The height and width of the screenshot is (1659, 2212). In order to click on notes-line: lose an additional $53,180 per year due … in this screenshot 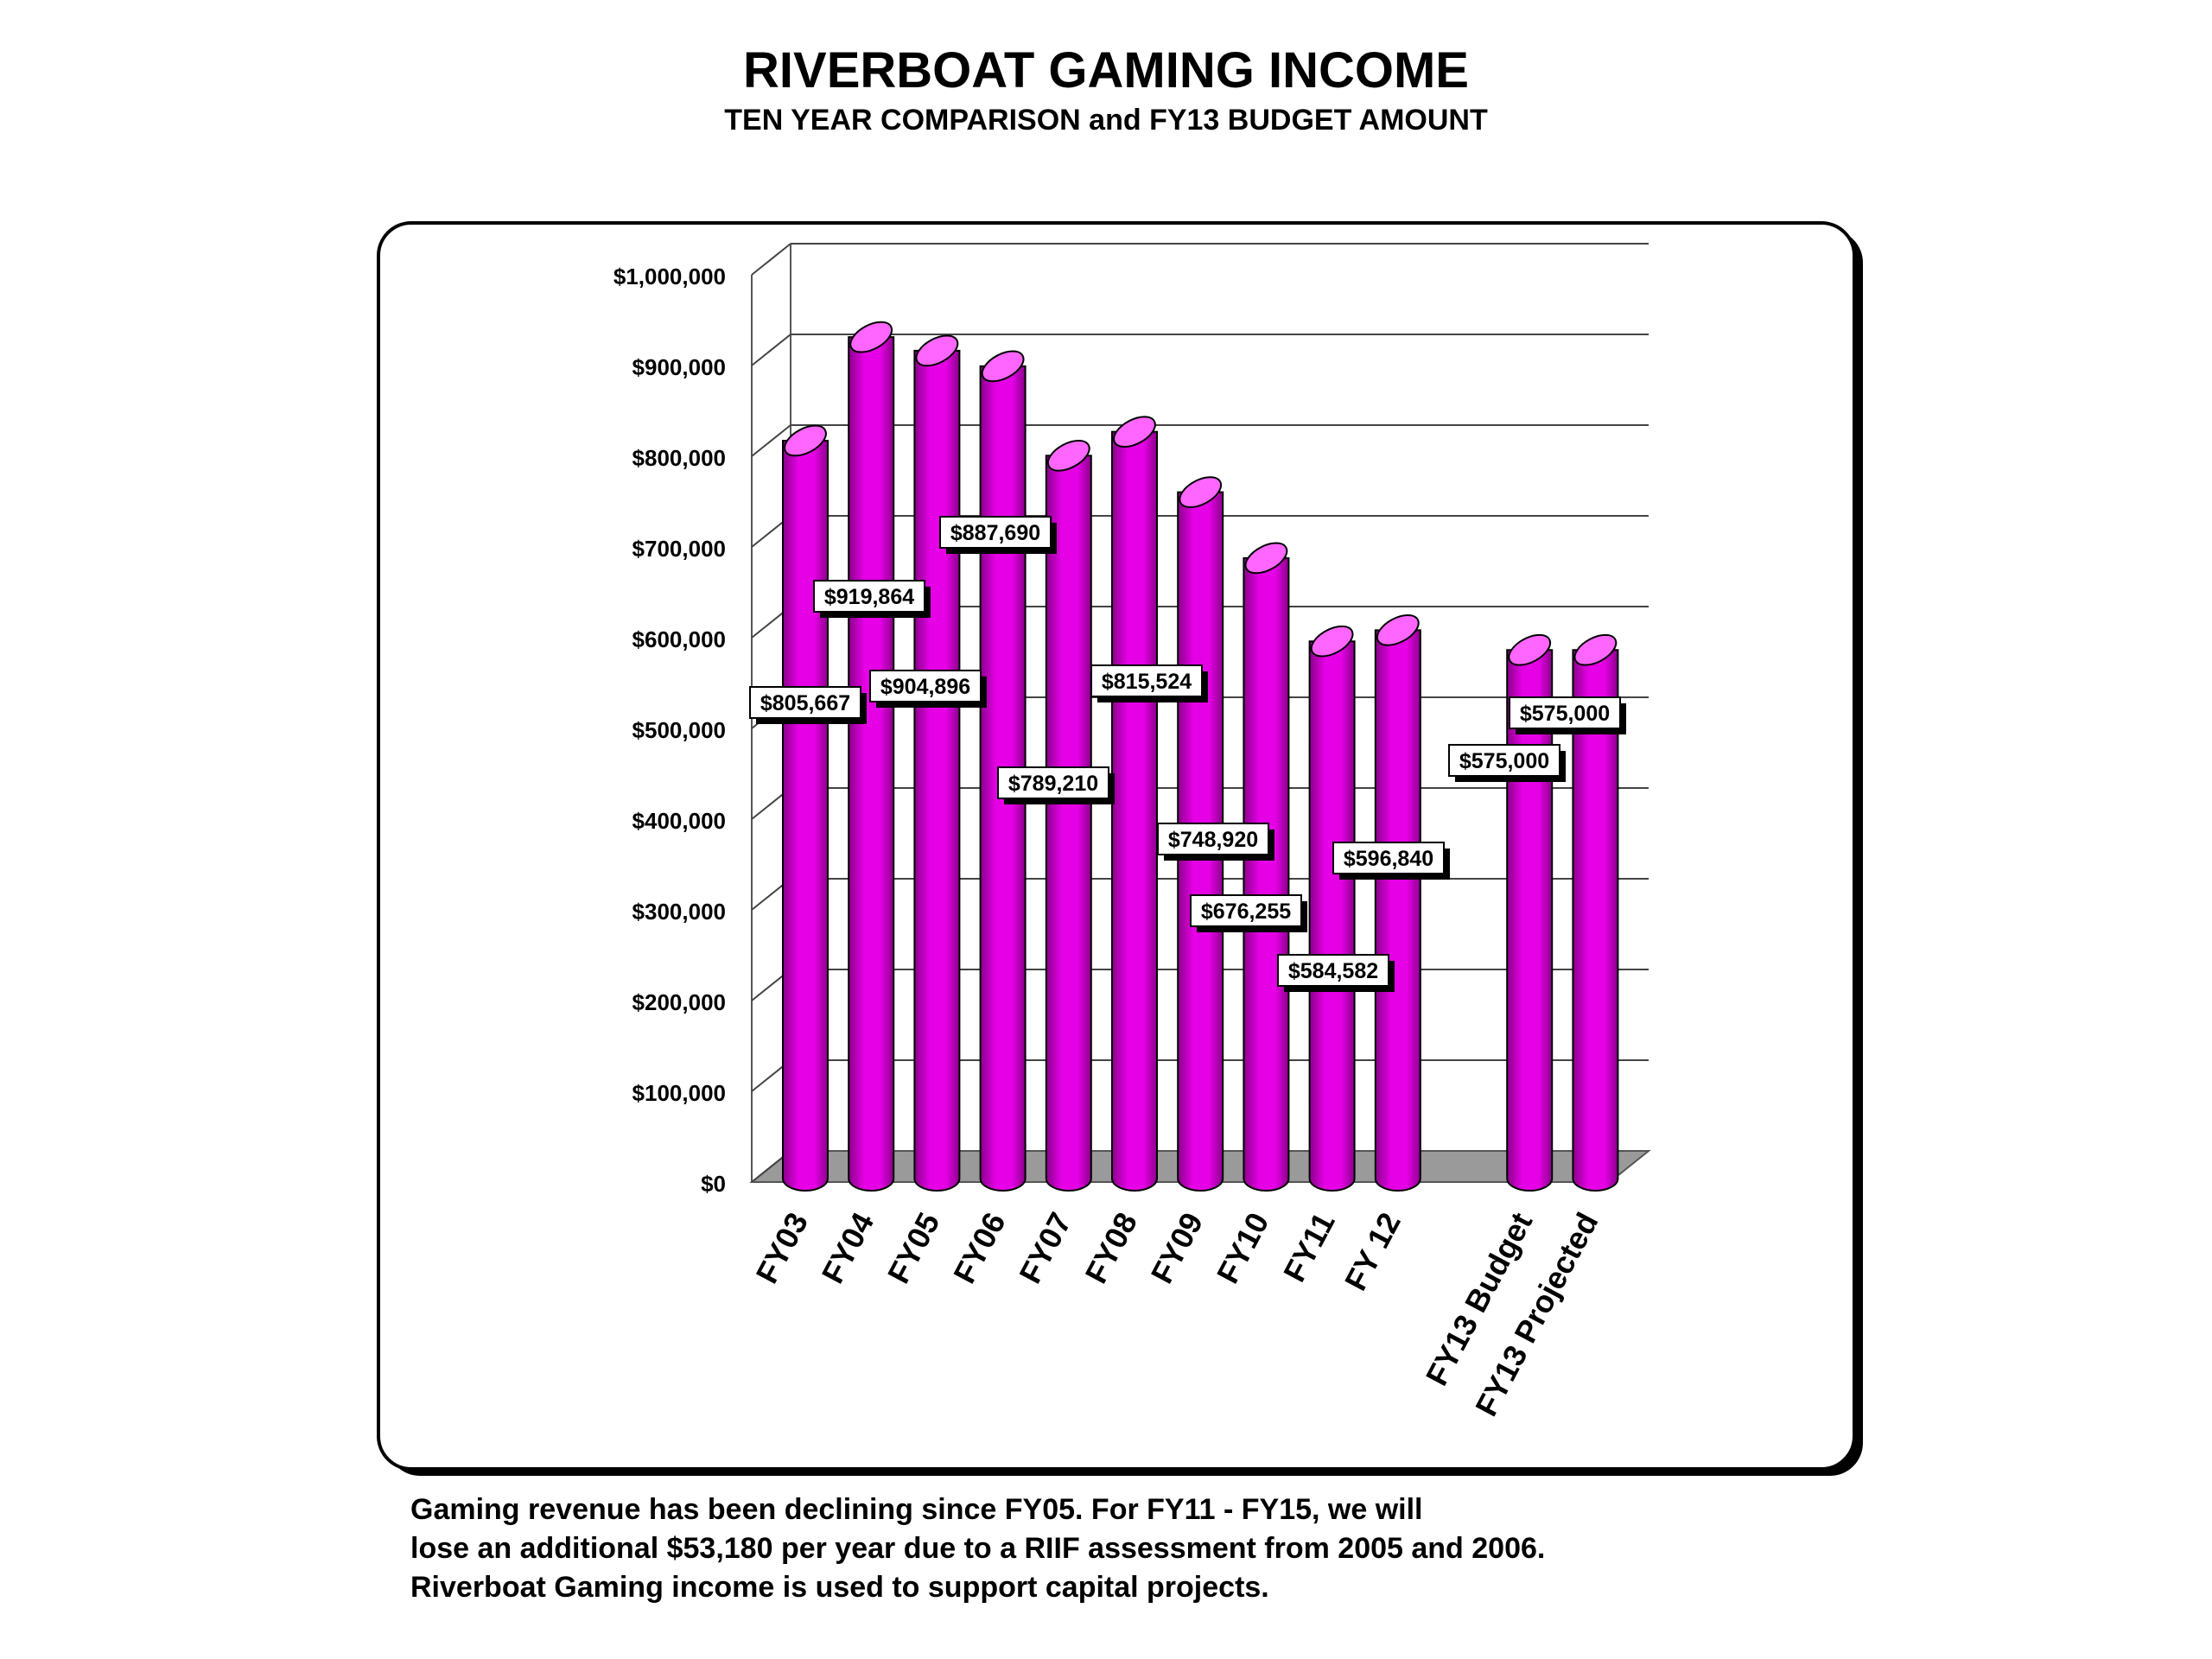, I will do `click(978, 1548)`.